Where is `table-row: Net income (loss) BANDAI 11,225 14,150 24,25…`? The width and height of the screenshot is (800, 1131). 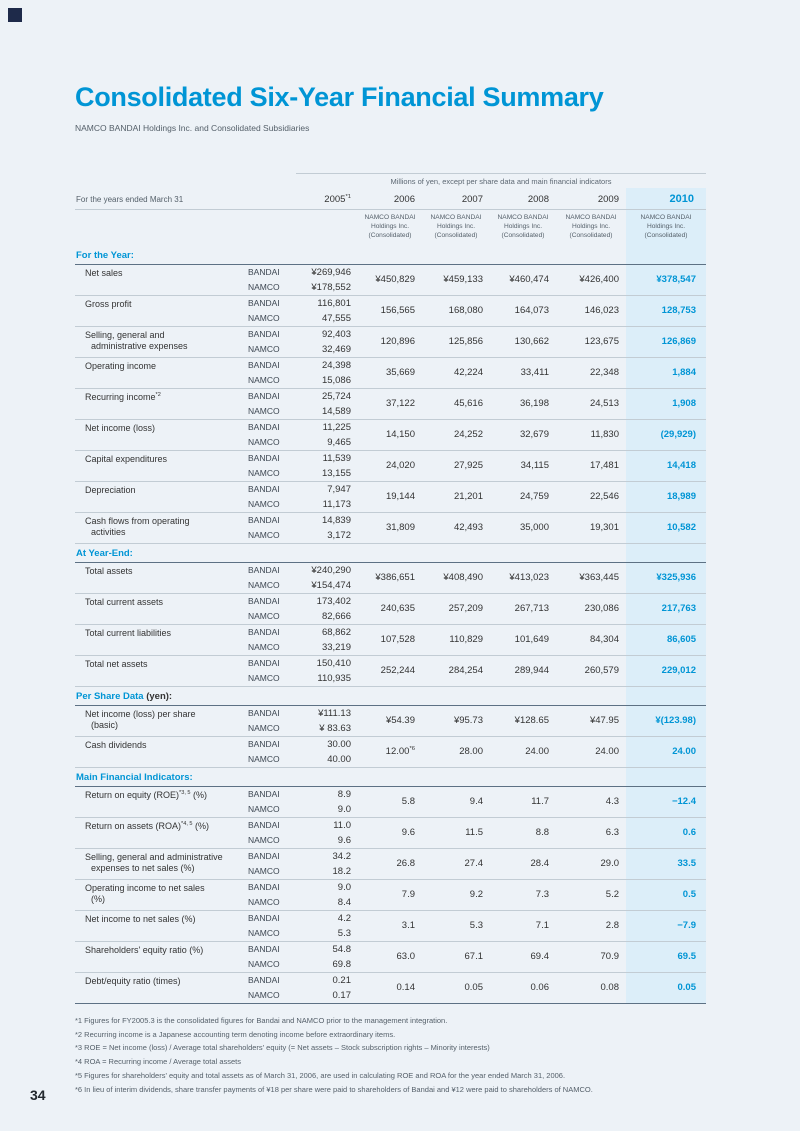
table-row: Net income (loss) BANDAI 11,225 14,150 24,25… is located at coordinates (390, 434).